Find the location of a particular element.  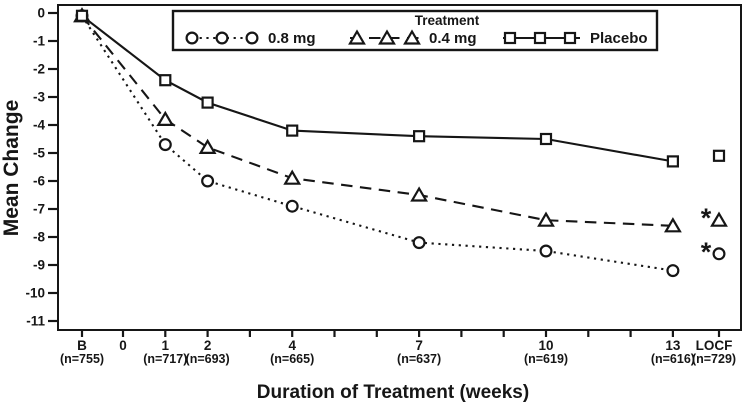

x-tick-label: 10 is located at coordinates (545, 345).